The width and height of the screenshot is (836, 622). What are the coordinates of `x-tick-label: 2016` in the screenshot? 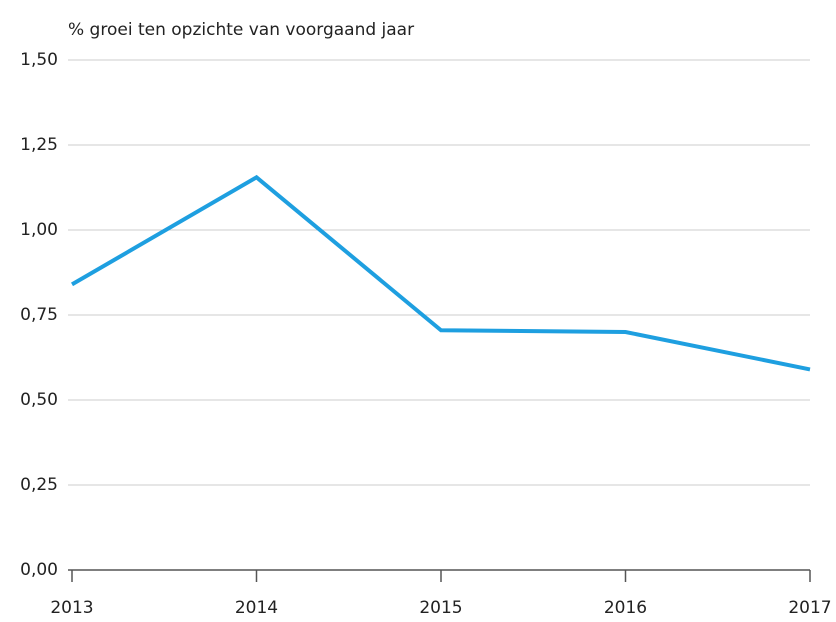 It's located at (625, 608).